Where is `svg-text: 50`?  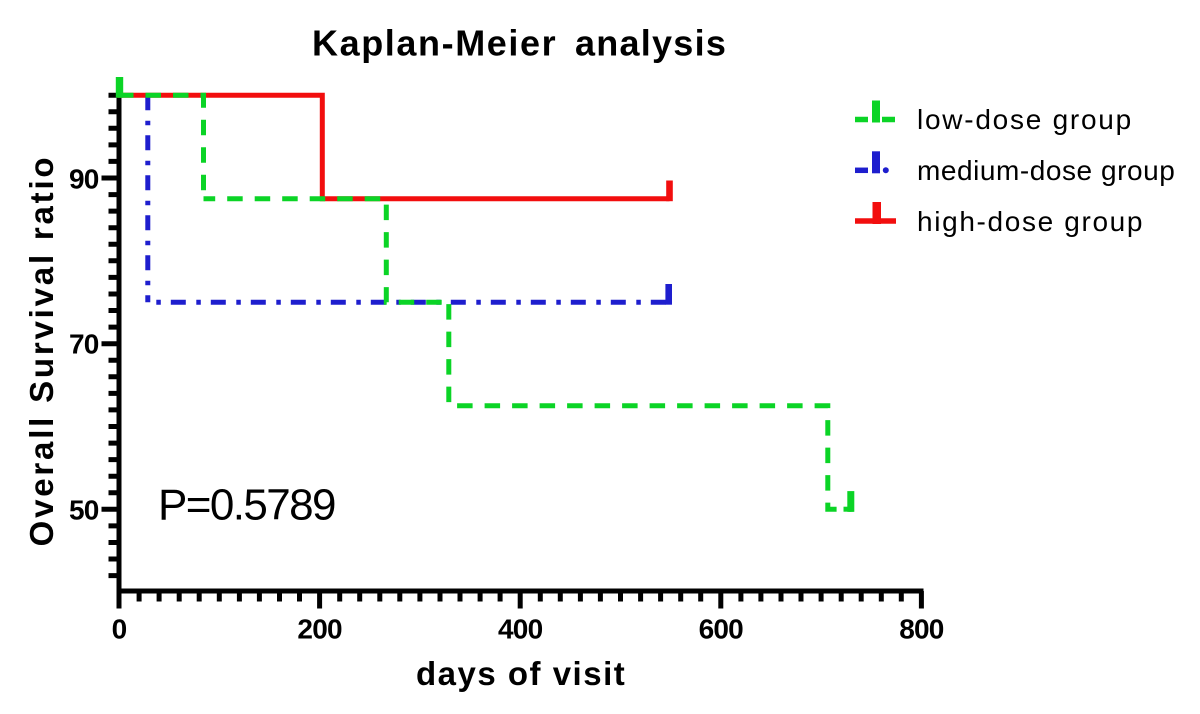 svg-text: 50 is located at coordinates (84, 509).